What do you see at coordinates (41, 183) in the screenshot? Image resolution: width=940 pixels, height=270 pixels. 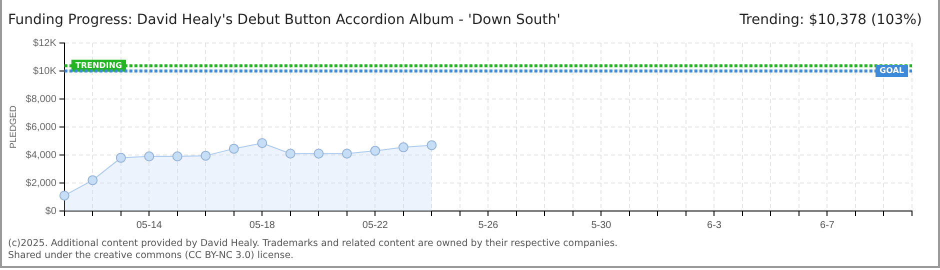 I see `y-tick-label: $2,000` at bounding box center [41, 183].